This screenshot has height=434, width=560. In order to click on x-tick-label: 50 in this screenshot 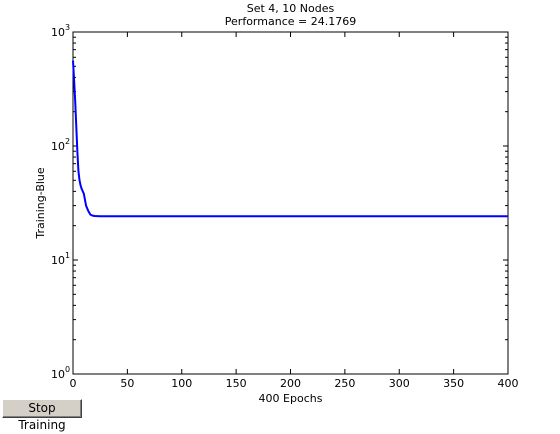, I will do `click(127, 383)`.